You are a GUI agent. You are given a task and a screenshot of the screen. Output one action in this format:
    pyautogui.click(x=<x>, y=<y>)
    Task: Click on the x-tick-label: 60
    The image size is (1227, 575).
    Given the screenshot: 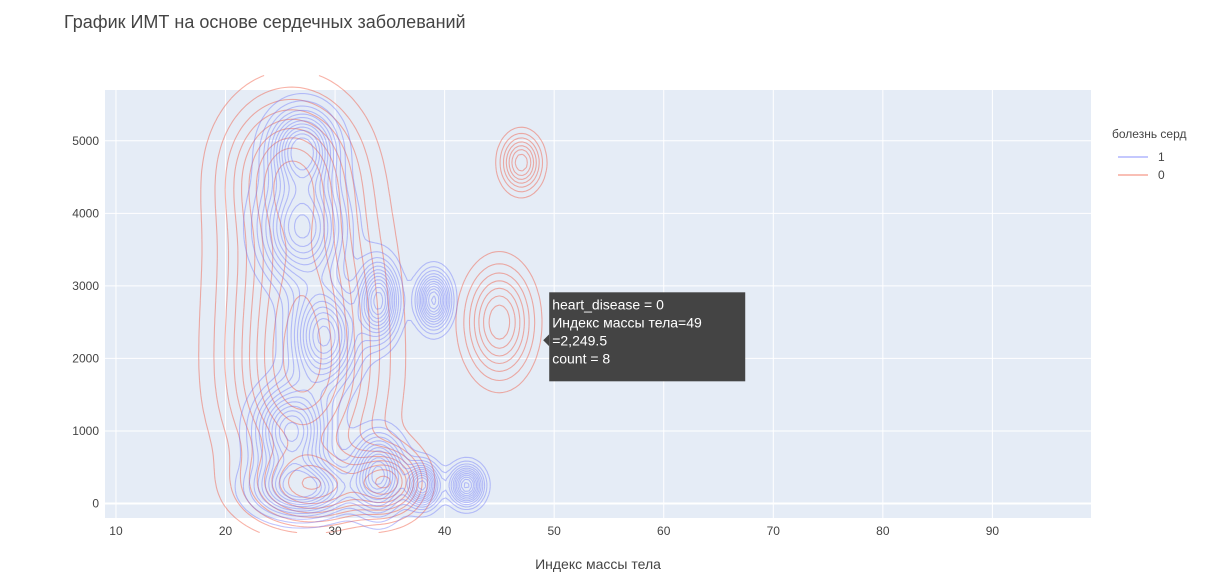 What is the action you would take?
    pyautogui.click(x=664, y=531)
    